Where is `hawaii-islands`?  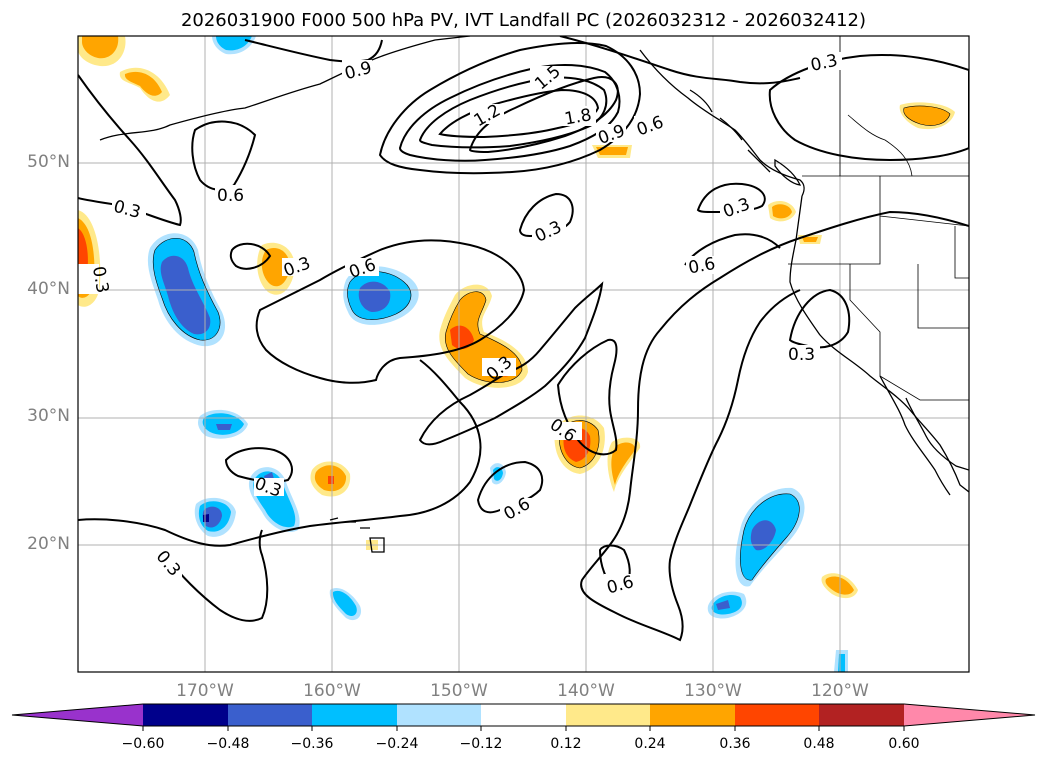 hawaii-islands is located at coordinates (357, 535).